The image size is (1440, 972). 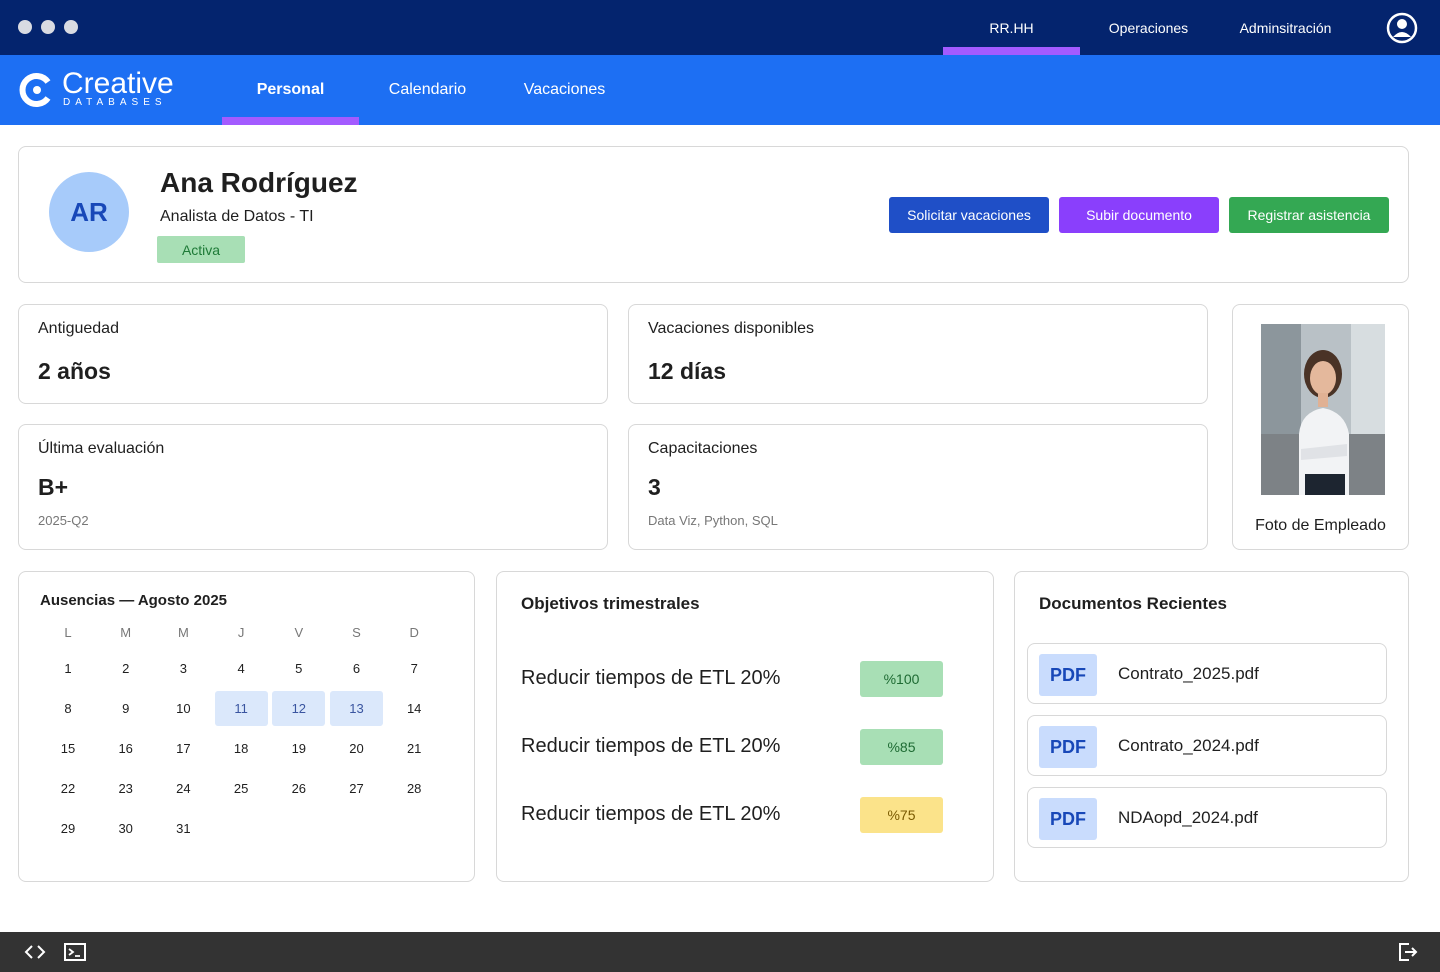 I want to click on brand-name: Creative, so click(x=118, y=83).